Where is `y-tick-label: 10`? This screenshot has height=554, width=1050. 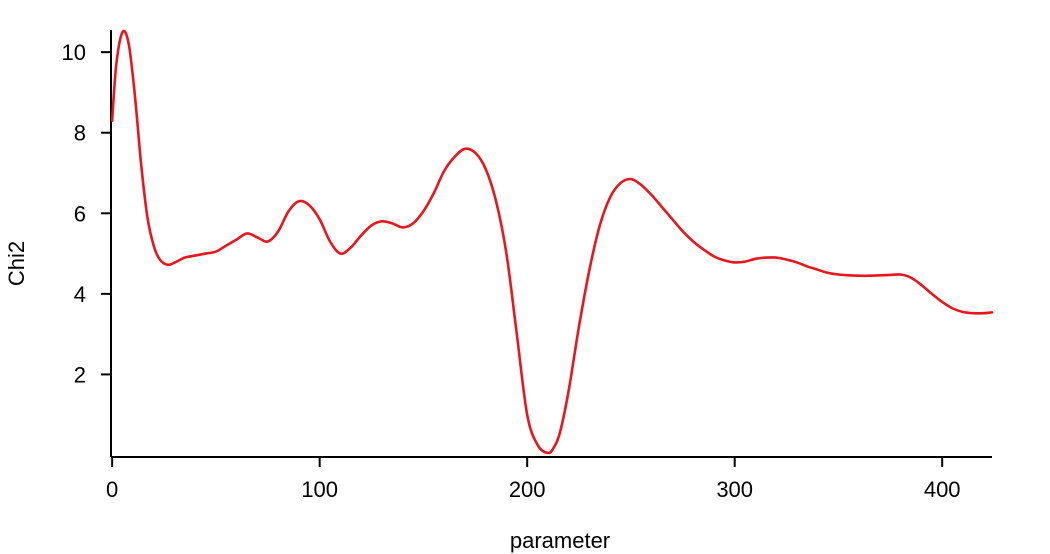
y-tick-label: 10 is located at coordinates (74, 52).